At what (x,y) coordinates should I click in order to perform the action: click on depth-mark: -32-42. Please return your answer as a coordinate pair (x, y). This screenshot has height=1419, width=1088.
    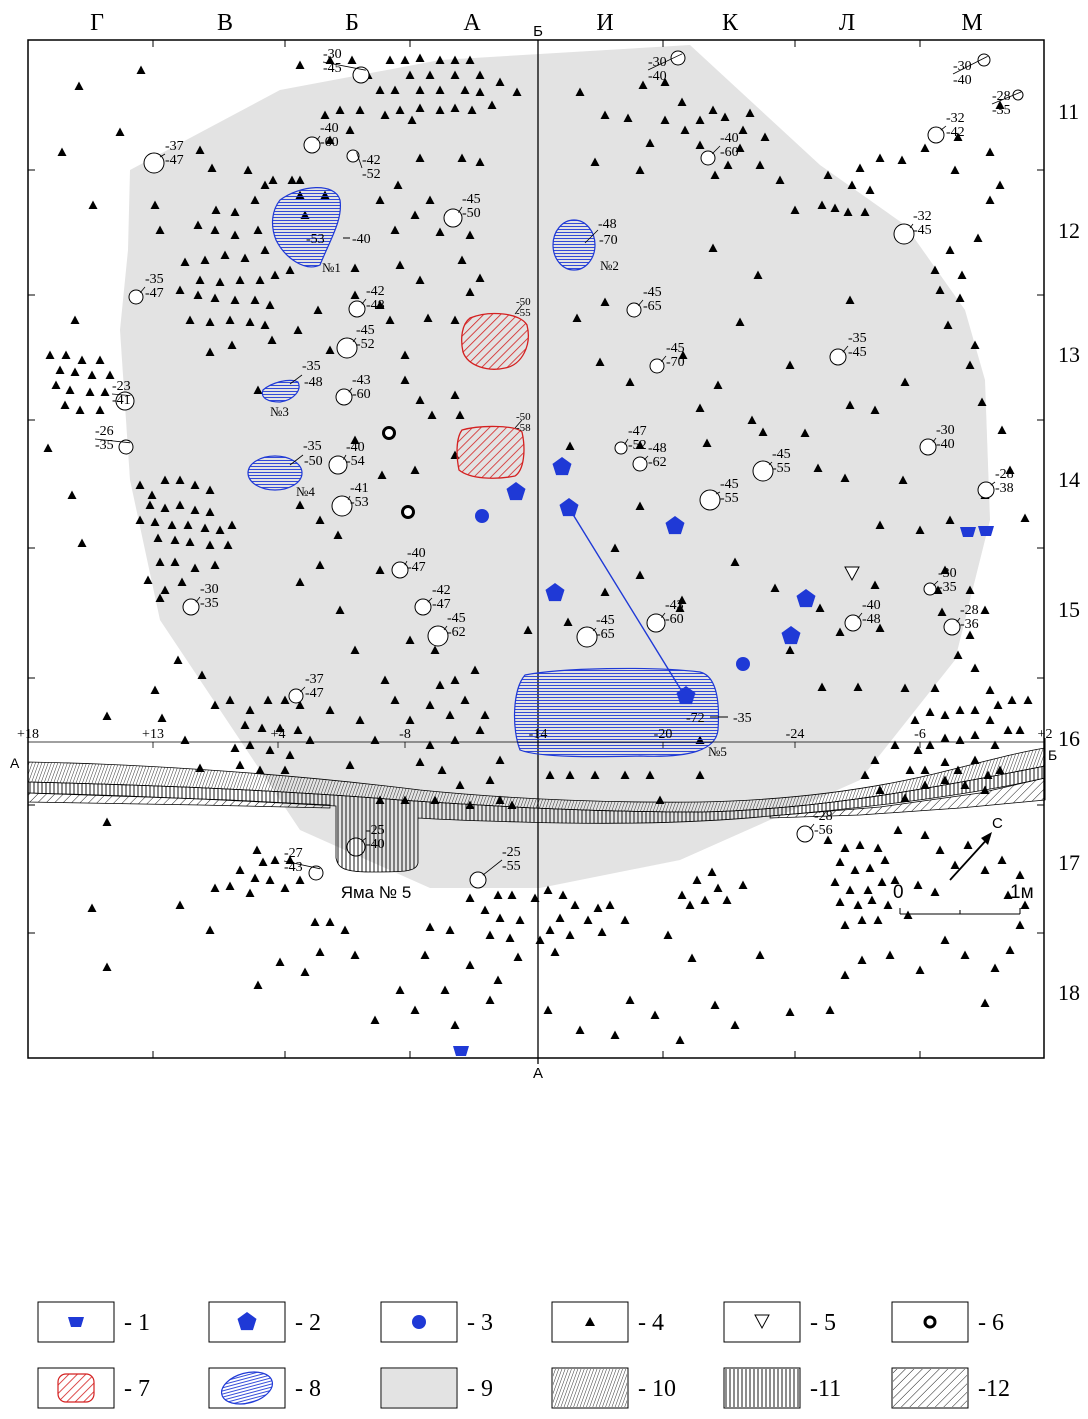
    Looking at the image, I should click on (946, 127).